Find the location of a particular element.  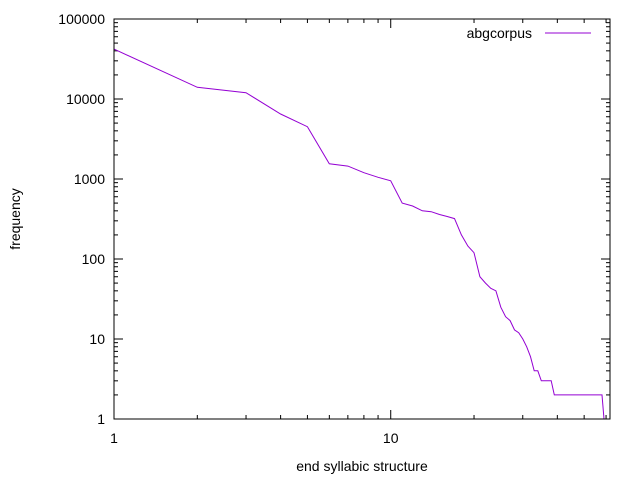

legend-label-abgcorpus: abgcorpus is located at coordinates (499, 33).